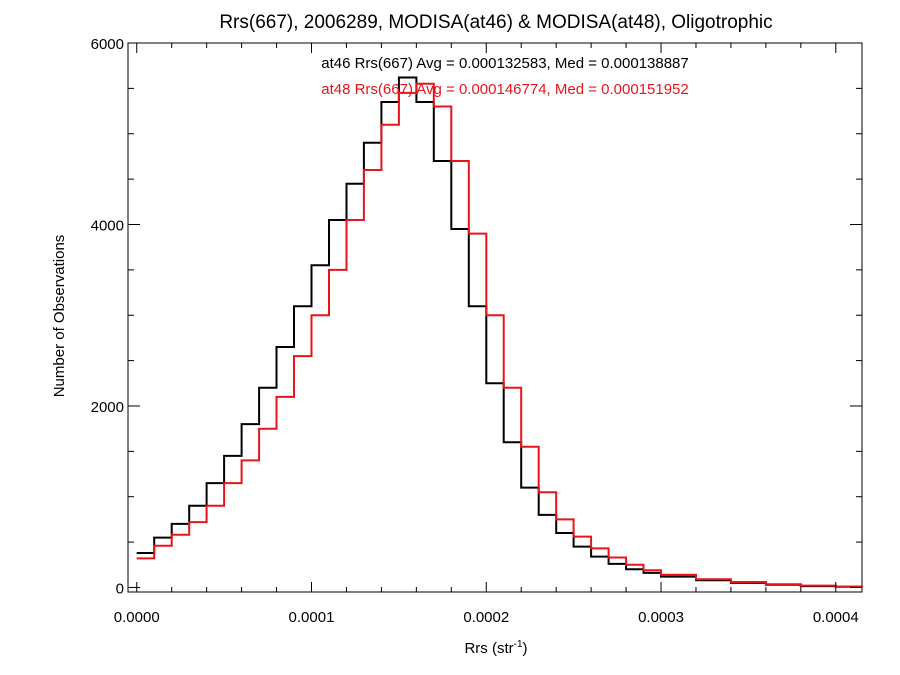  Describe the element at coordinates (488, 648) in the screenshot. I see `x-axis-label-main: Rrs (str` at that location.